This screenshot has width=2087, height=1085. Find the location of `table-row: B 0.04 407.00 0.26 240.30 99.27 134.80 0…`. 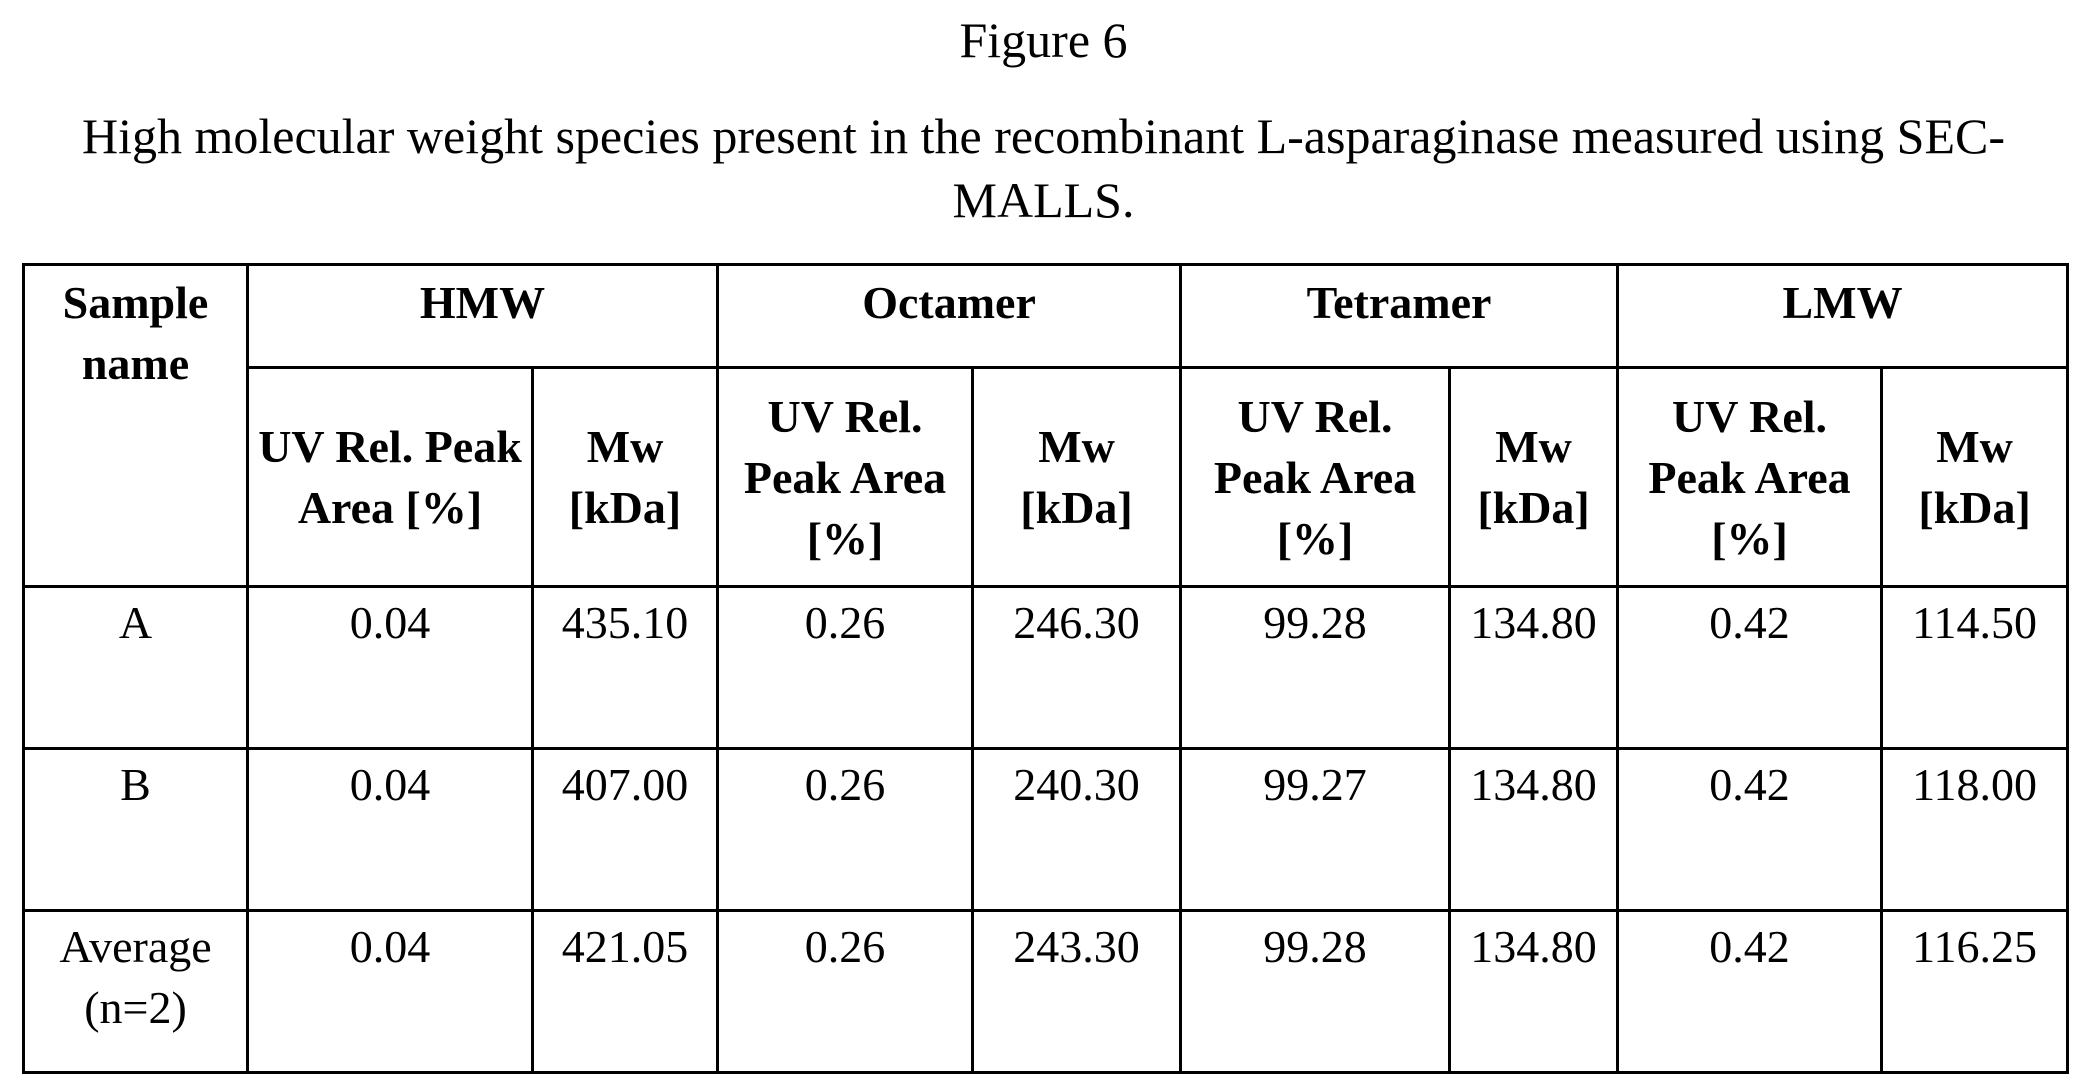

table-row: B 0.04 407.00 0.26 240.30 99.27 134.80 0… is located at coordinates (1046, 829).